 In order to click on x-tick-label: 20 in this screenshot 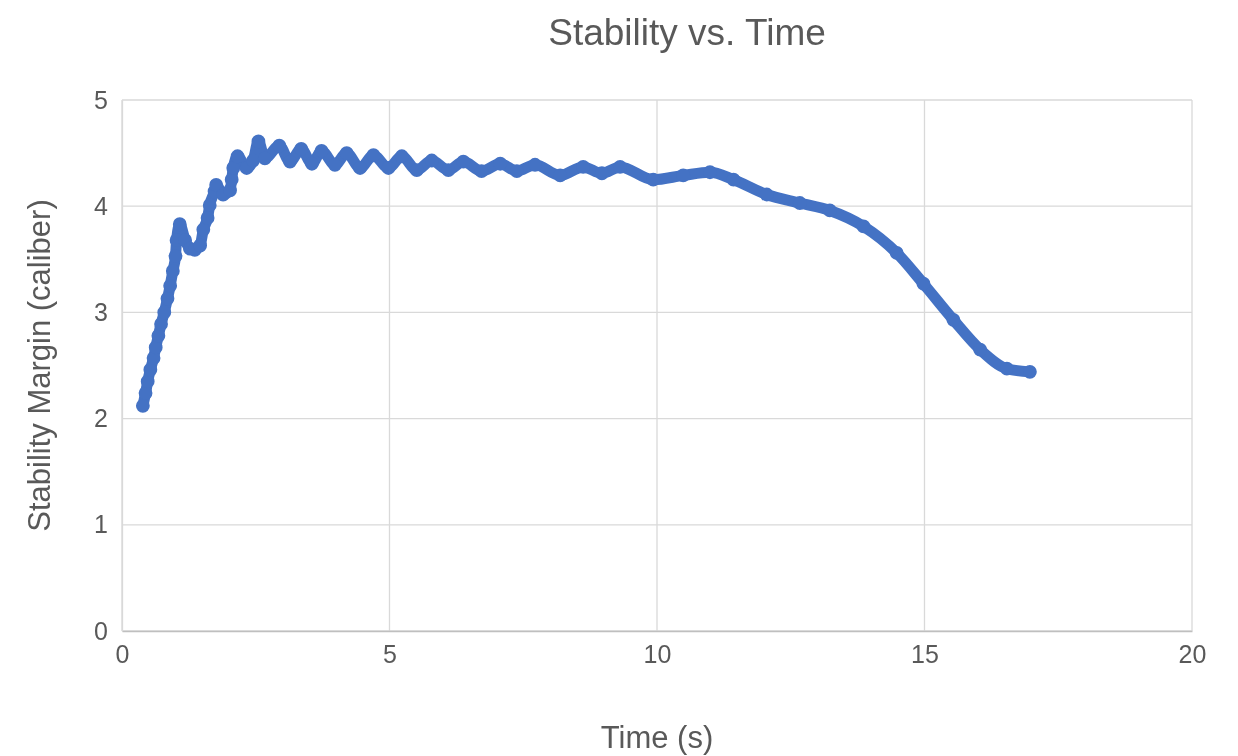, I will do `click(1192, 653)`.